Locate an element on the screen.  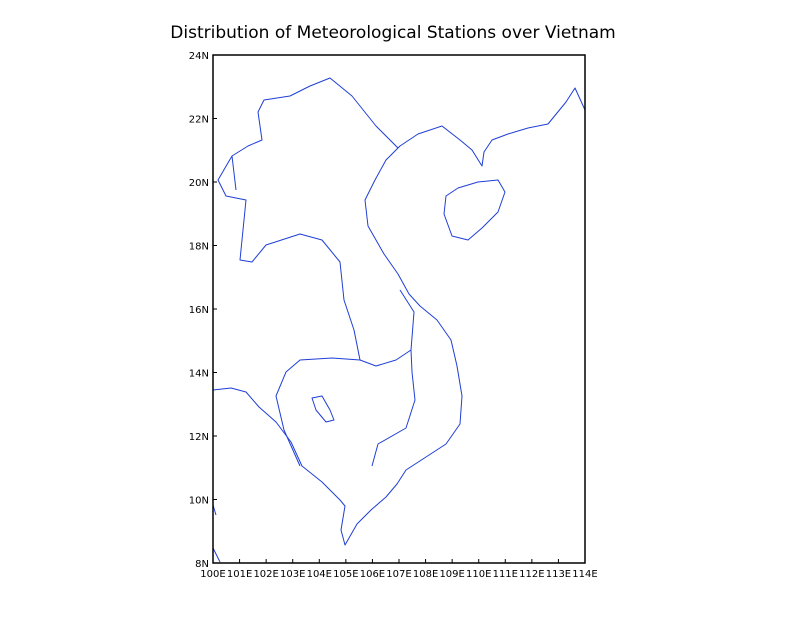
x-tick-label: 100E is located at coordinates (212, 574).